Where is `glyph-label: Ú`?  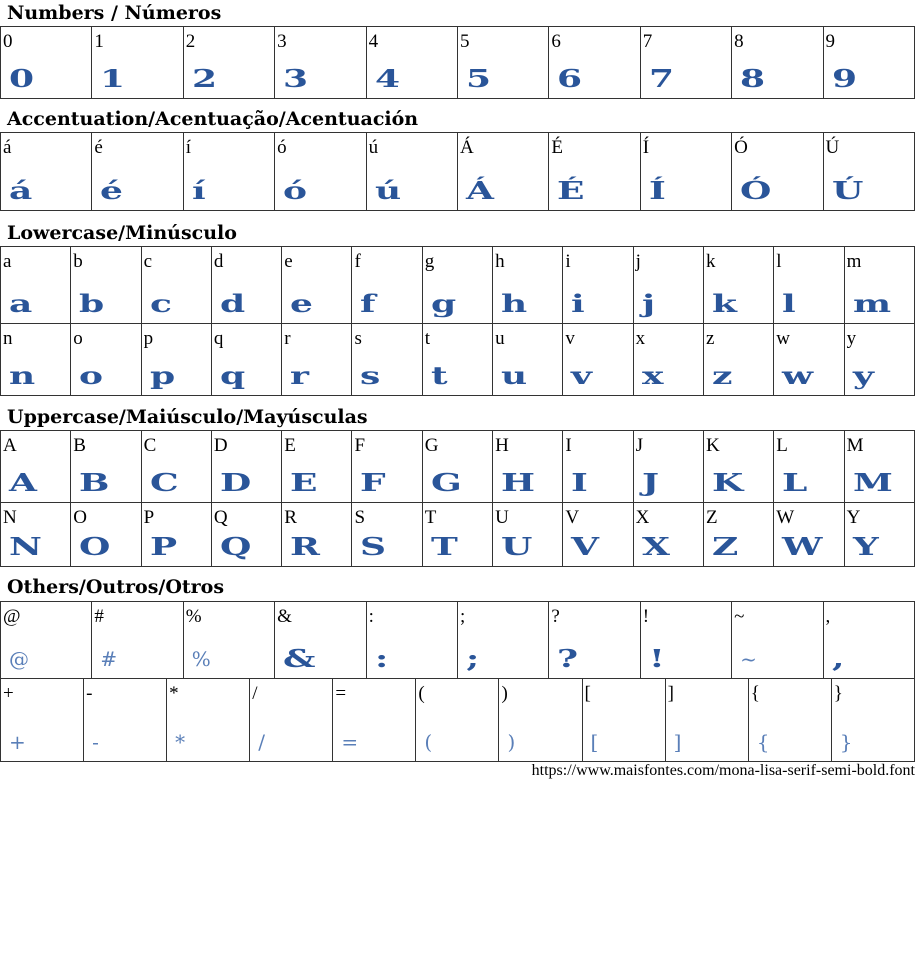 glyph-label: Ú is located at coordinates (832, 147).